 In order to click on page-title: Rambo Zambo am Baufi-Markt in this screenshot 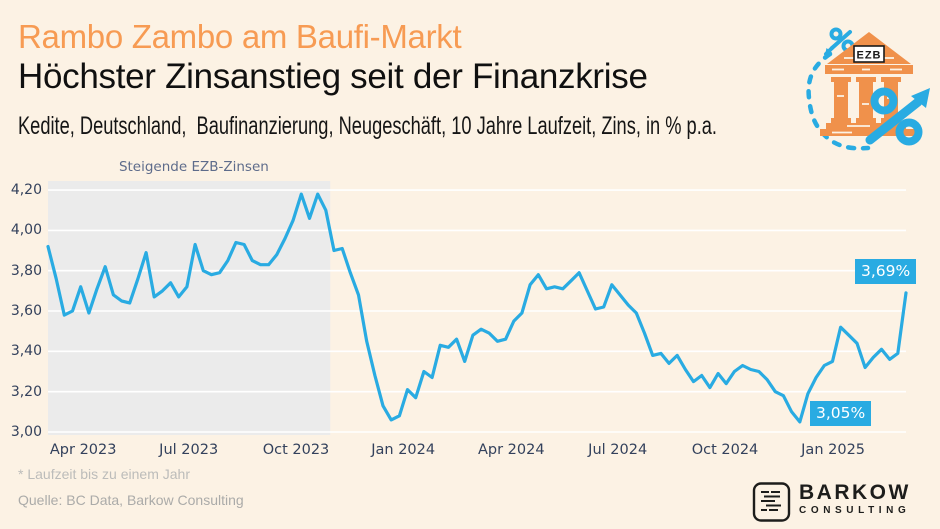, I will do `click(240, 36)`.